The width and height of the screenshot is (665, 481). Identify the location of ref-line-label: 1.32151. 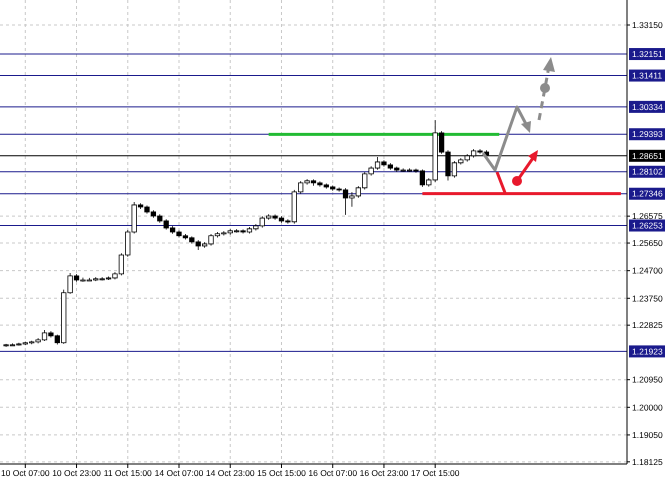
(647, 54).